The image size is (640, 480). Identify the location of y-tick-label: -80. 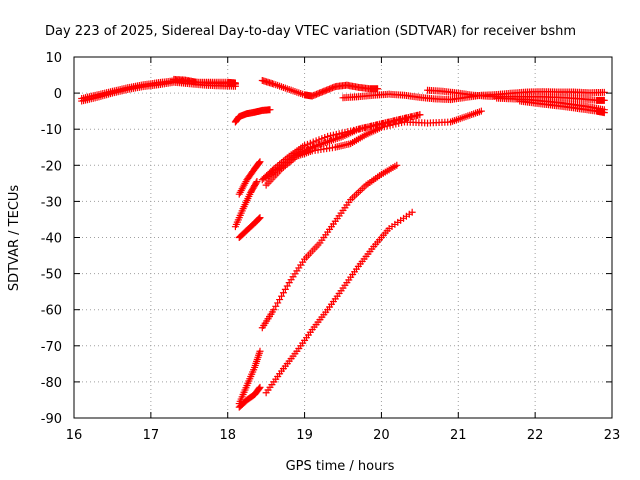
(51, 383).